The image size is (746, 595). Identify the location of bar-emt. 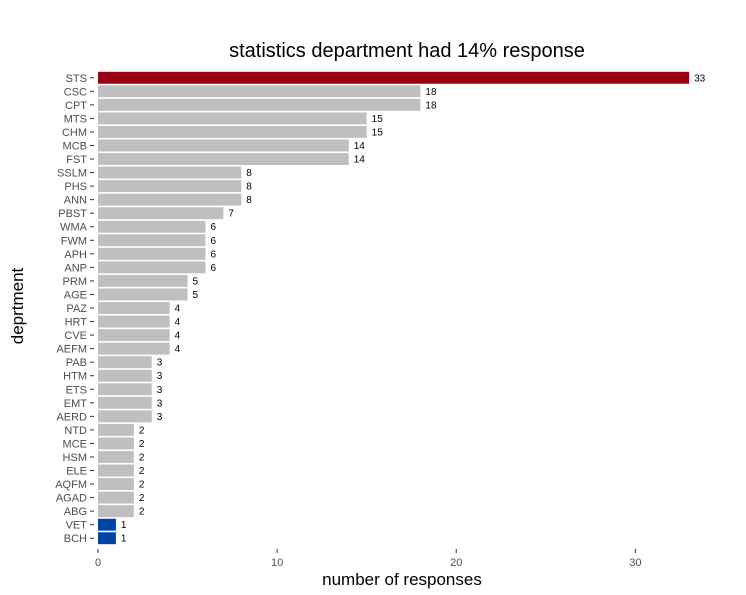
(125, 402).